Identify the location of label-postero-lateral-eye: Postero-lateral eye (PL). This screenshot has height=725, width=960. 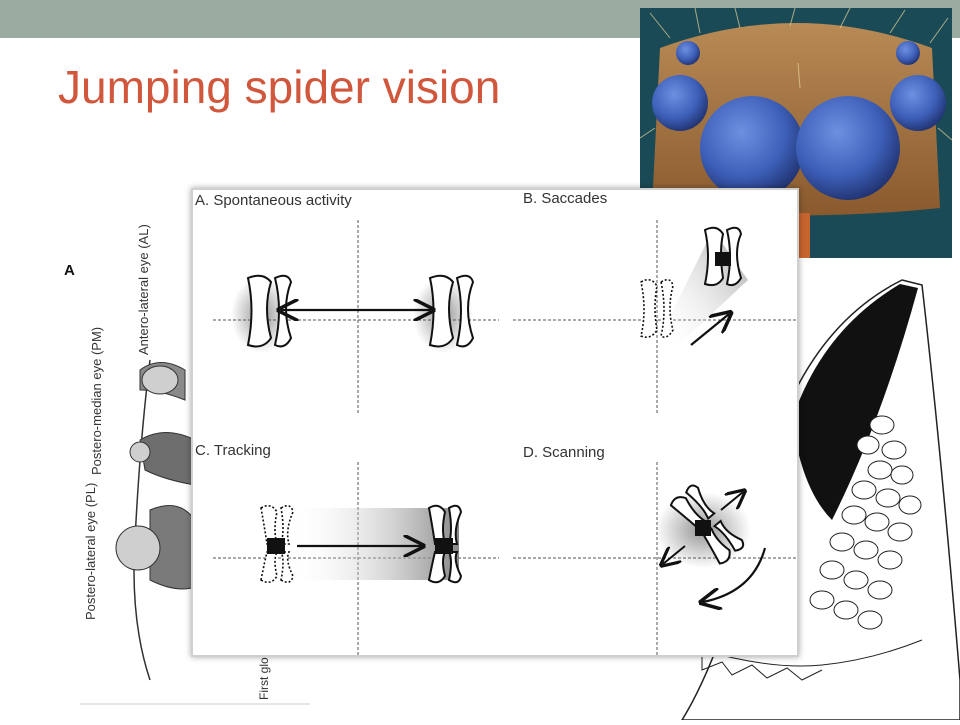
(90, 551).